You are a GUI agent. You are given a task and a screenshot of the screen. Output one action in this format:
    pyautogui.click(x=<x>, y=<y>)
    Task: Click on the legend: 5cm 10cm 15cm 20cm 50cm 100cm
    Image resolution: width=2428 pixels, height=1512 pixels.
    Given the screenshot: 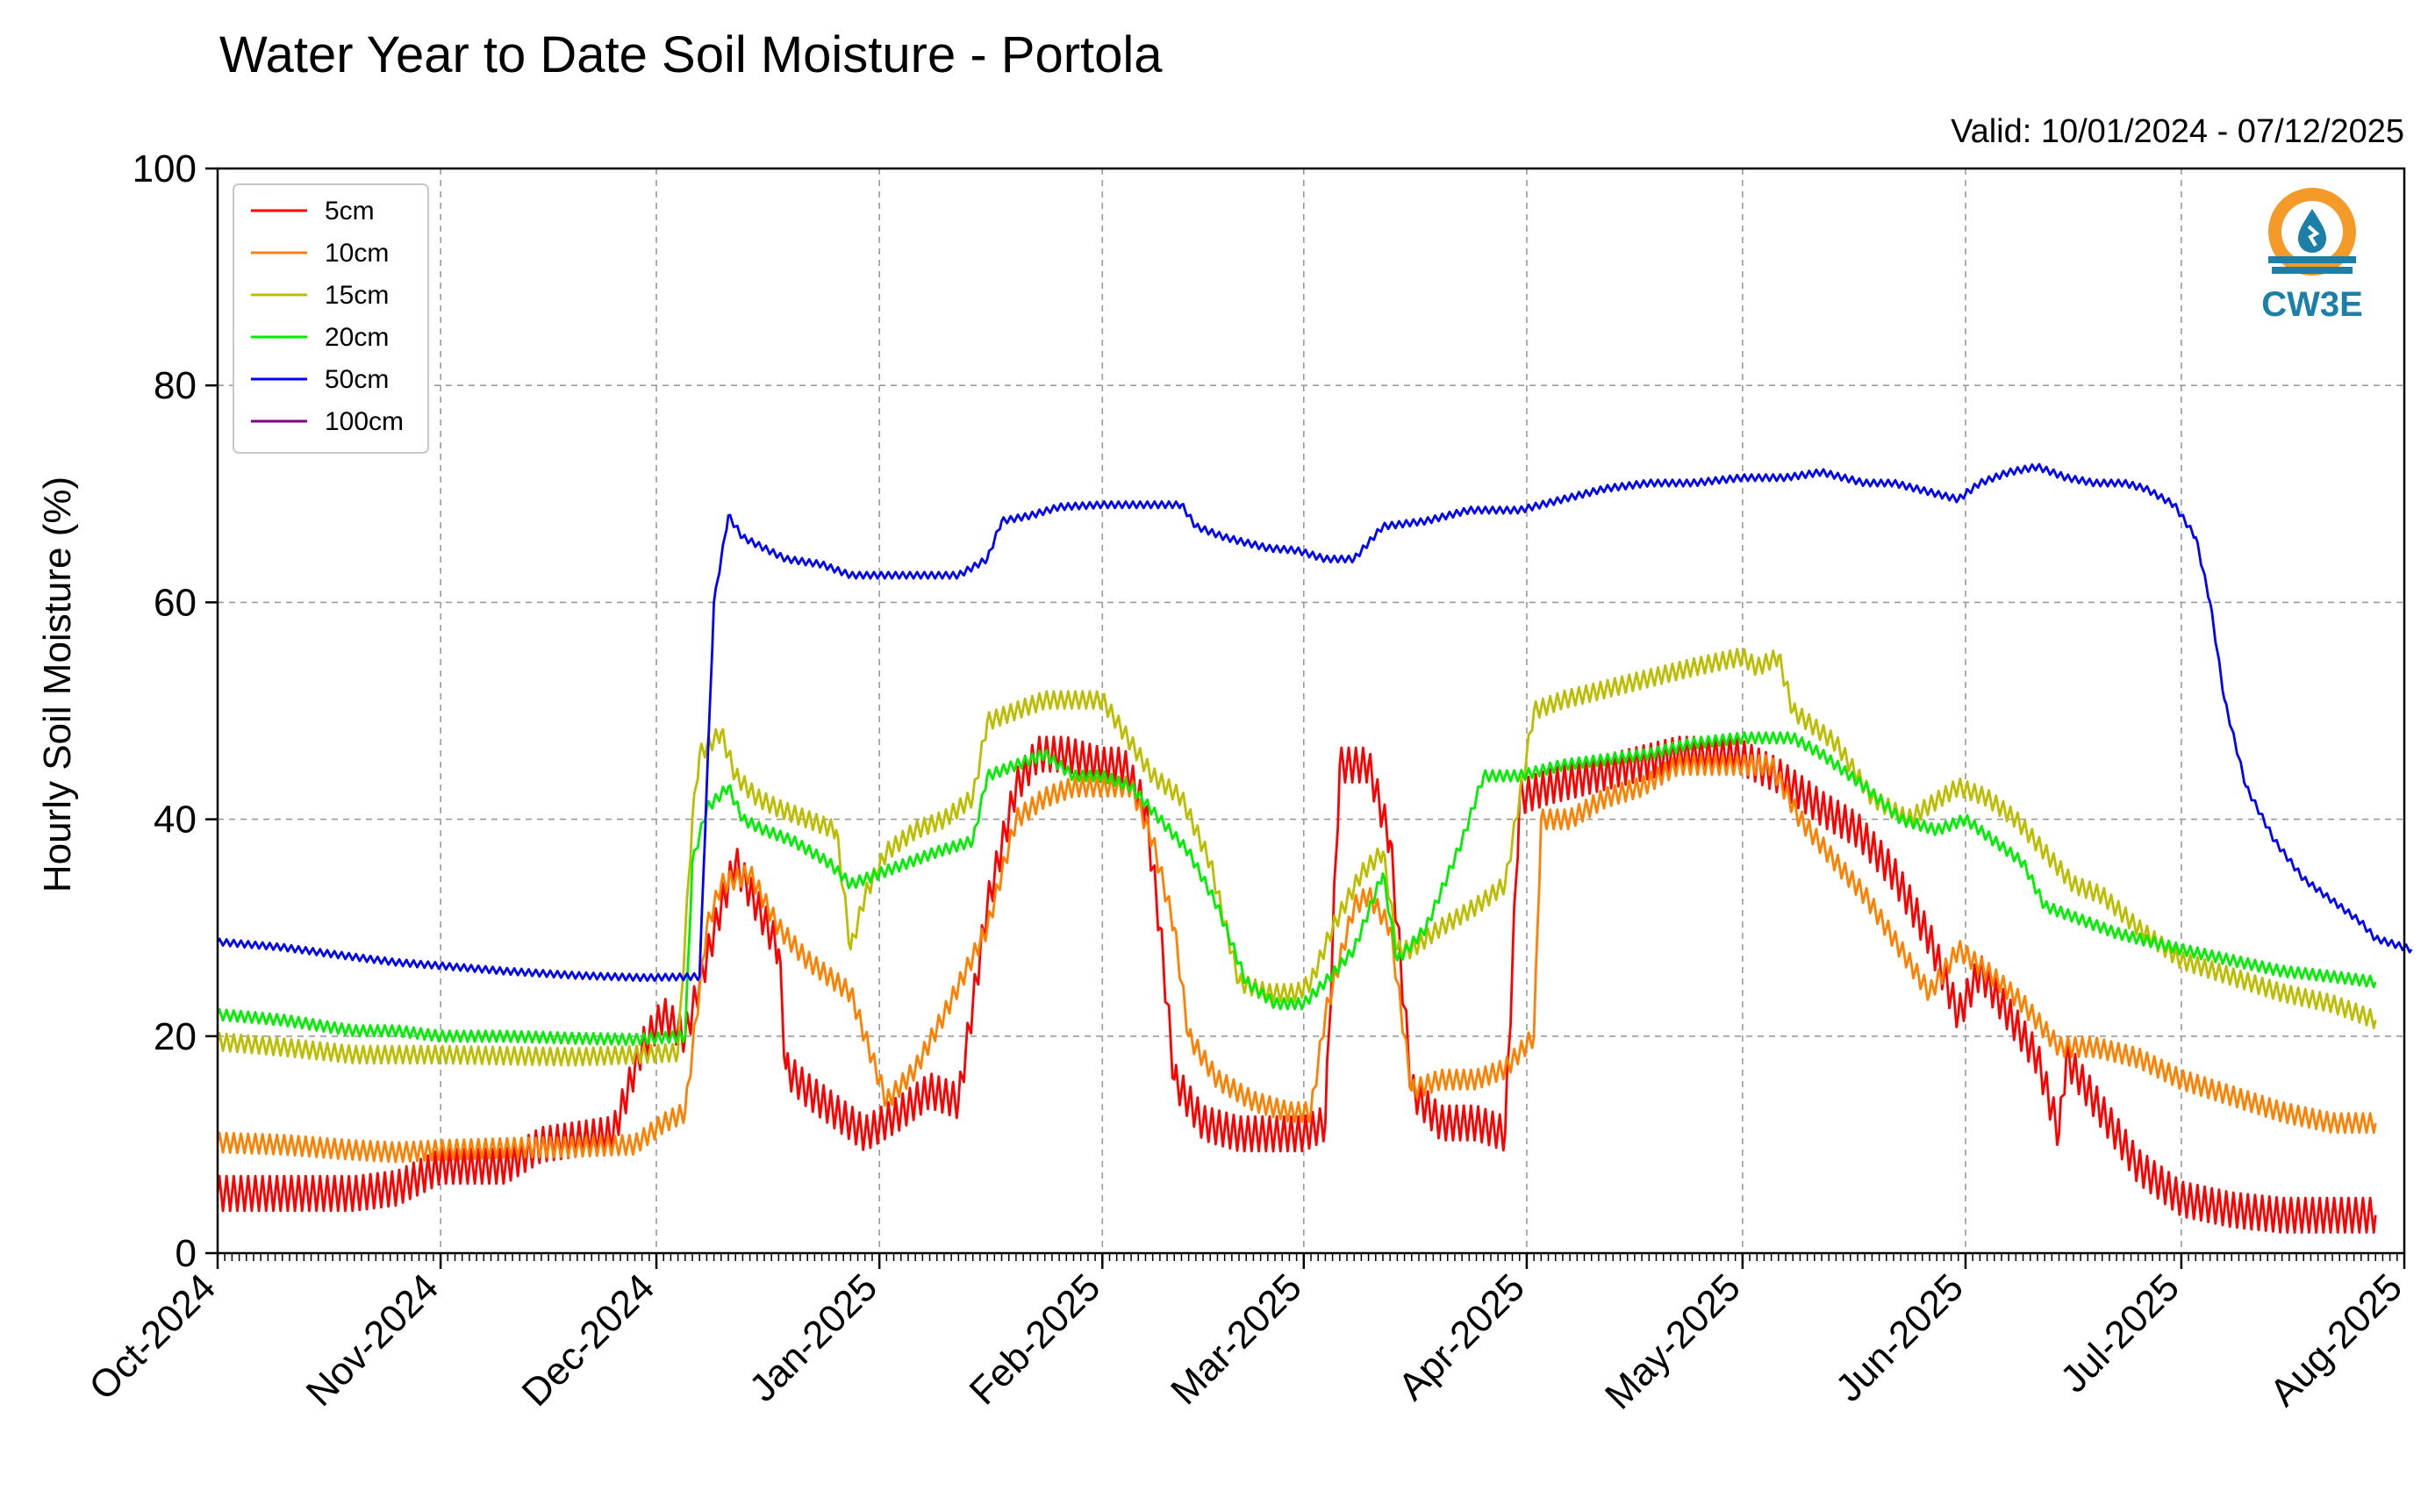 What is the action you would take?
    pyautogui.click(x=331, y=319)
    